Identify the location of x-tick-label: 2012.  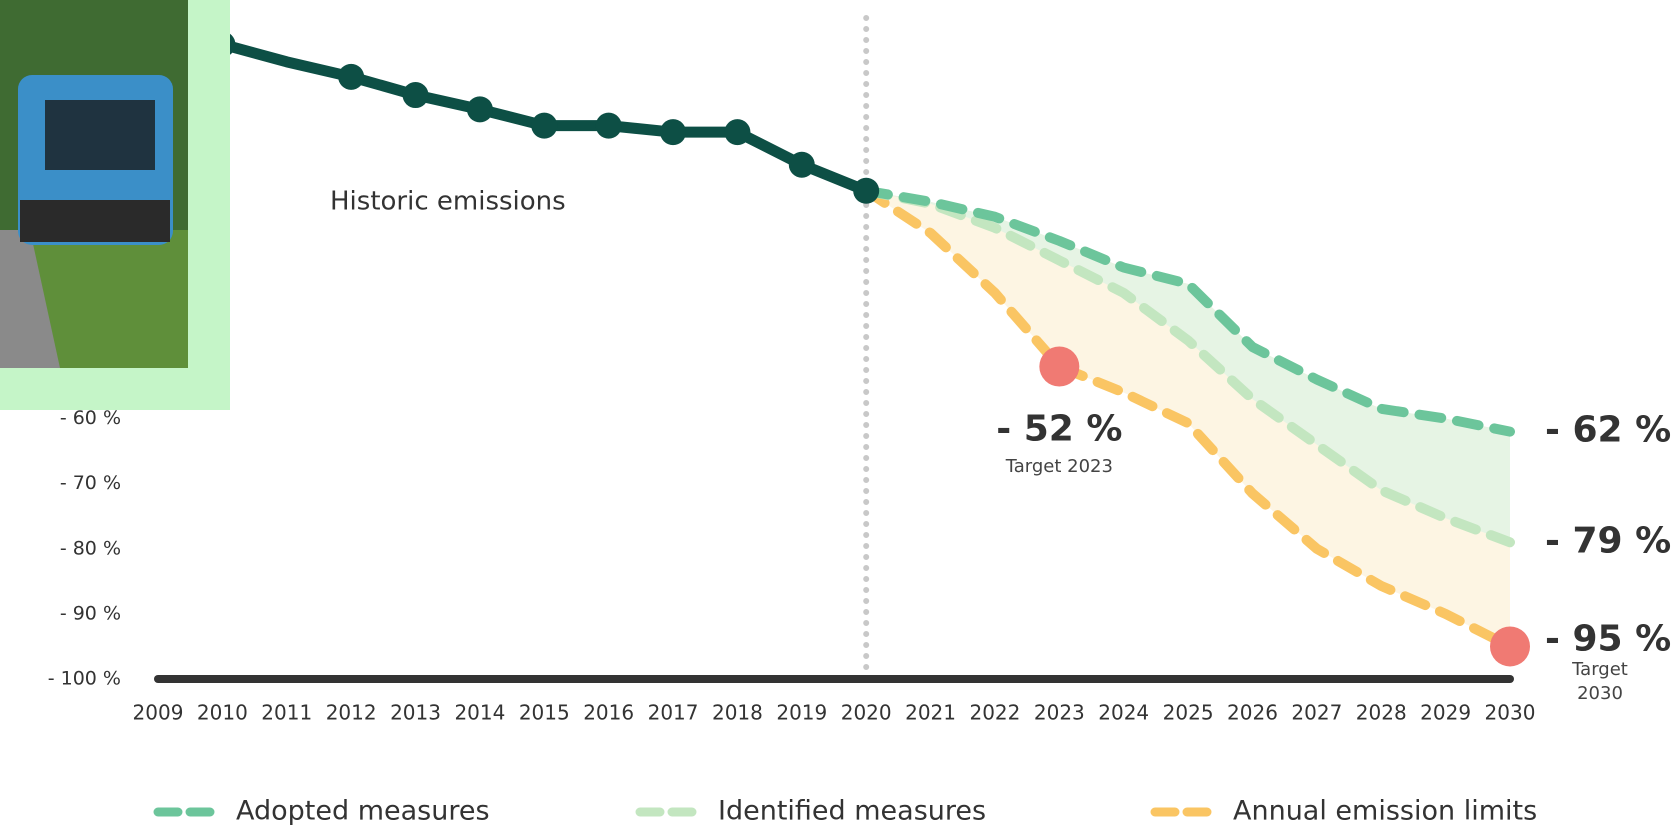
(351, 713).